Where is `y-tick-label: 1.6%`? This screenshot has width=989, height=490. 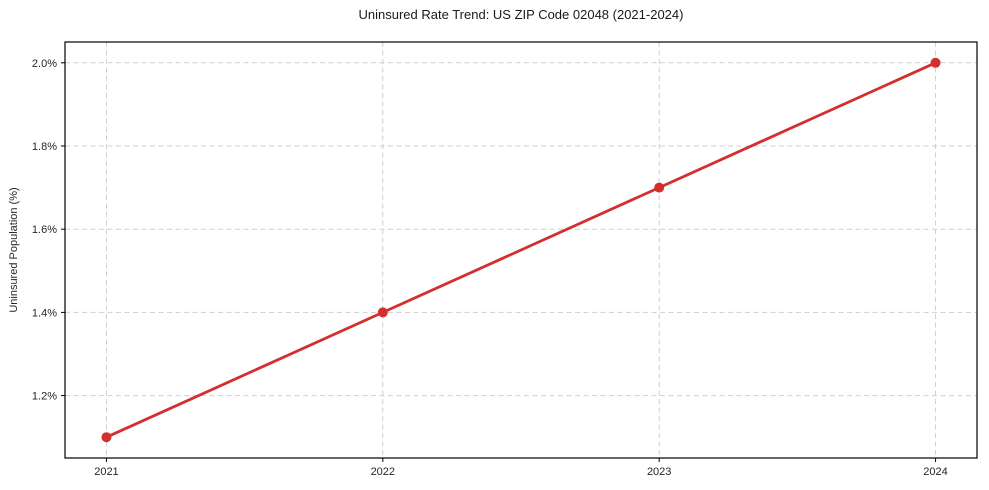
y-tick-label: 1.6% is located at coordinates (44, 230).